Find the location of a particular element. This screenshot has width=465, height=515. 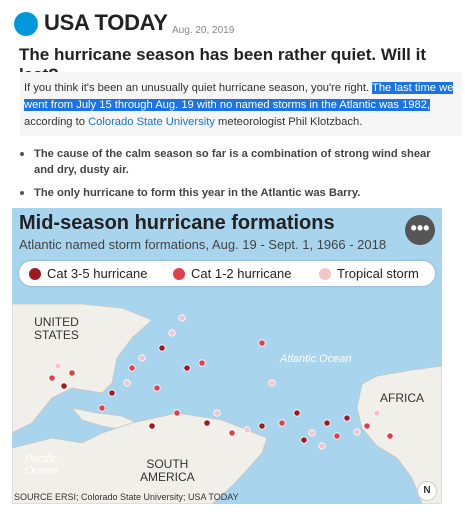

summary-end: meteorologist Phil Klotzbach. is located at coordinates (288, 122).